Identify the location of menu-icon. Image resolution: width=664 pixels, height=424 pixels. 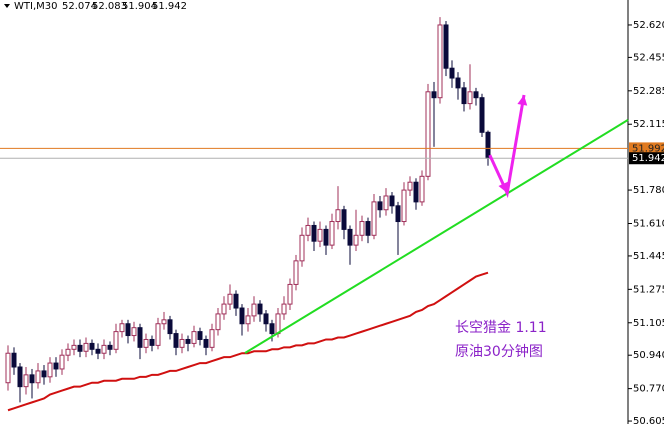
(7, 6).